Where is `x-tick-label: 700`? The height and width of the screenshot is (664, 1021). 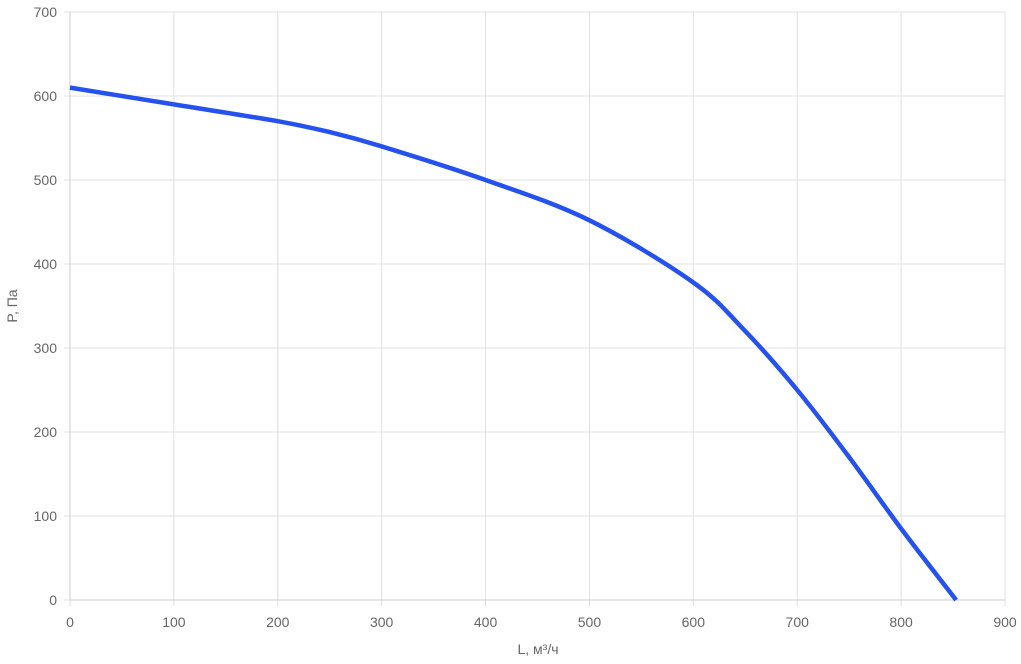 x-tick-label: 700 is located at coordinates (798, 622).